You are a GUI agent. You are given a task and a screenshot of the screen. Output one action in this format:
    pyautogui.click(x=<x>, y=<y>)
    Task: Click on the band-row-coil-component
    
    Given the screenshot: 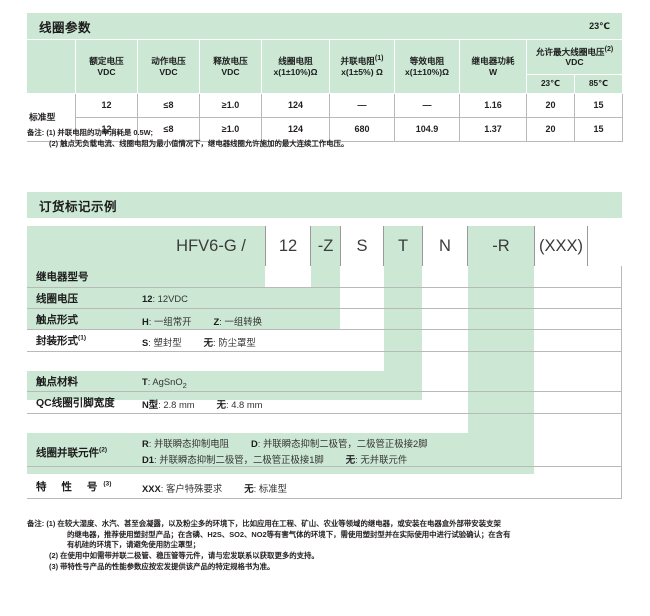 What is the action you would take?
    pyautogui.click(x=247, y=453)
    